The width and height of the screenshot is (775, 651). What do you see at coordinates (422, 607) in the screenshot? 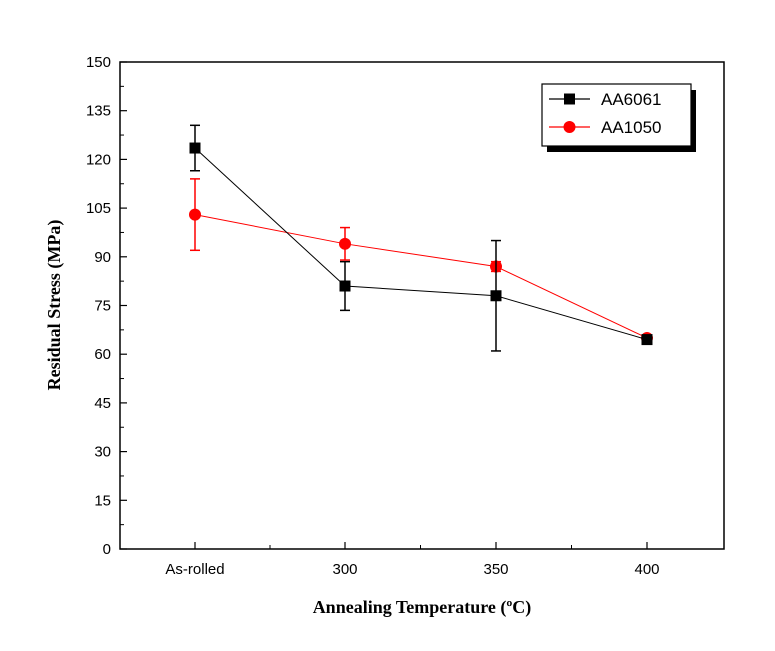
I see `x-axis-title: Annealing Temperature (ºC)` at bounding box center [422, 607].